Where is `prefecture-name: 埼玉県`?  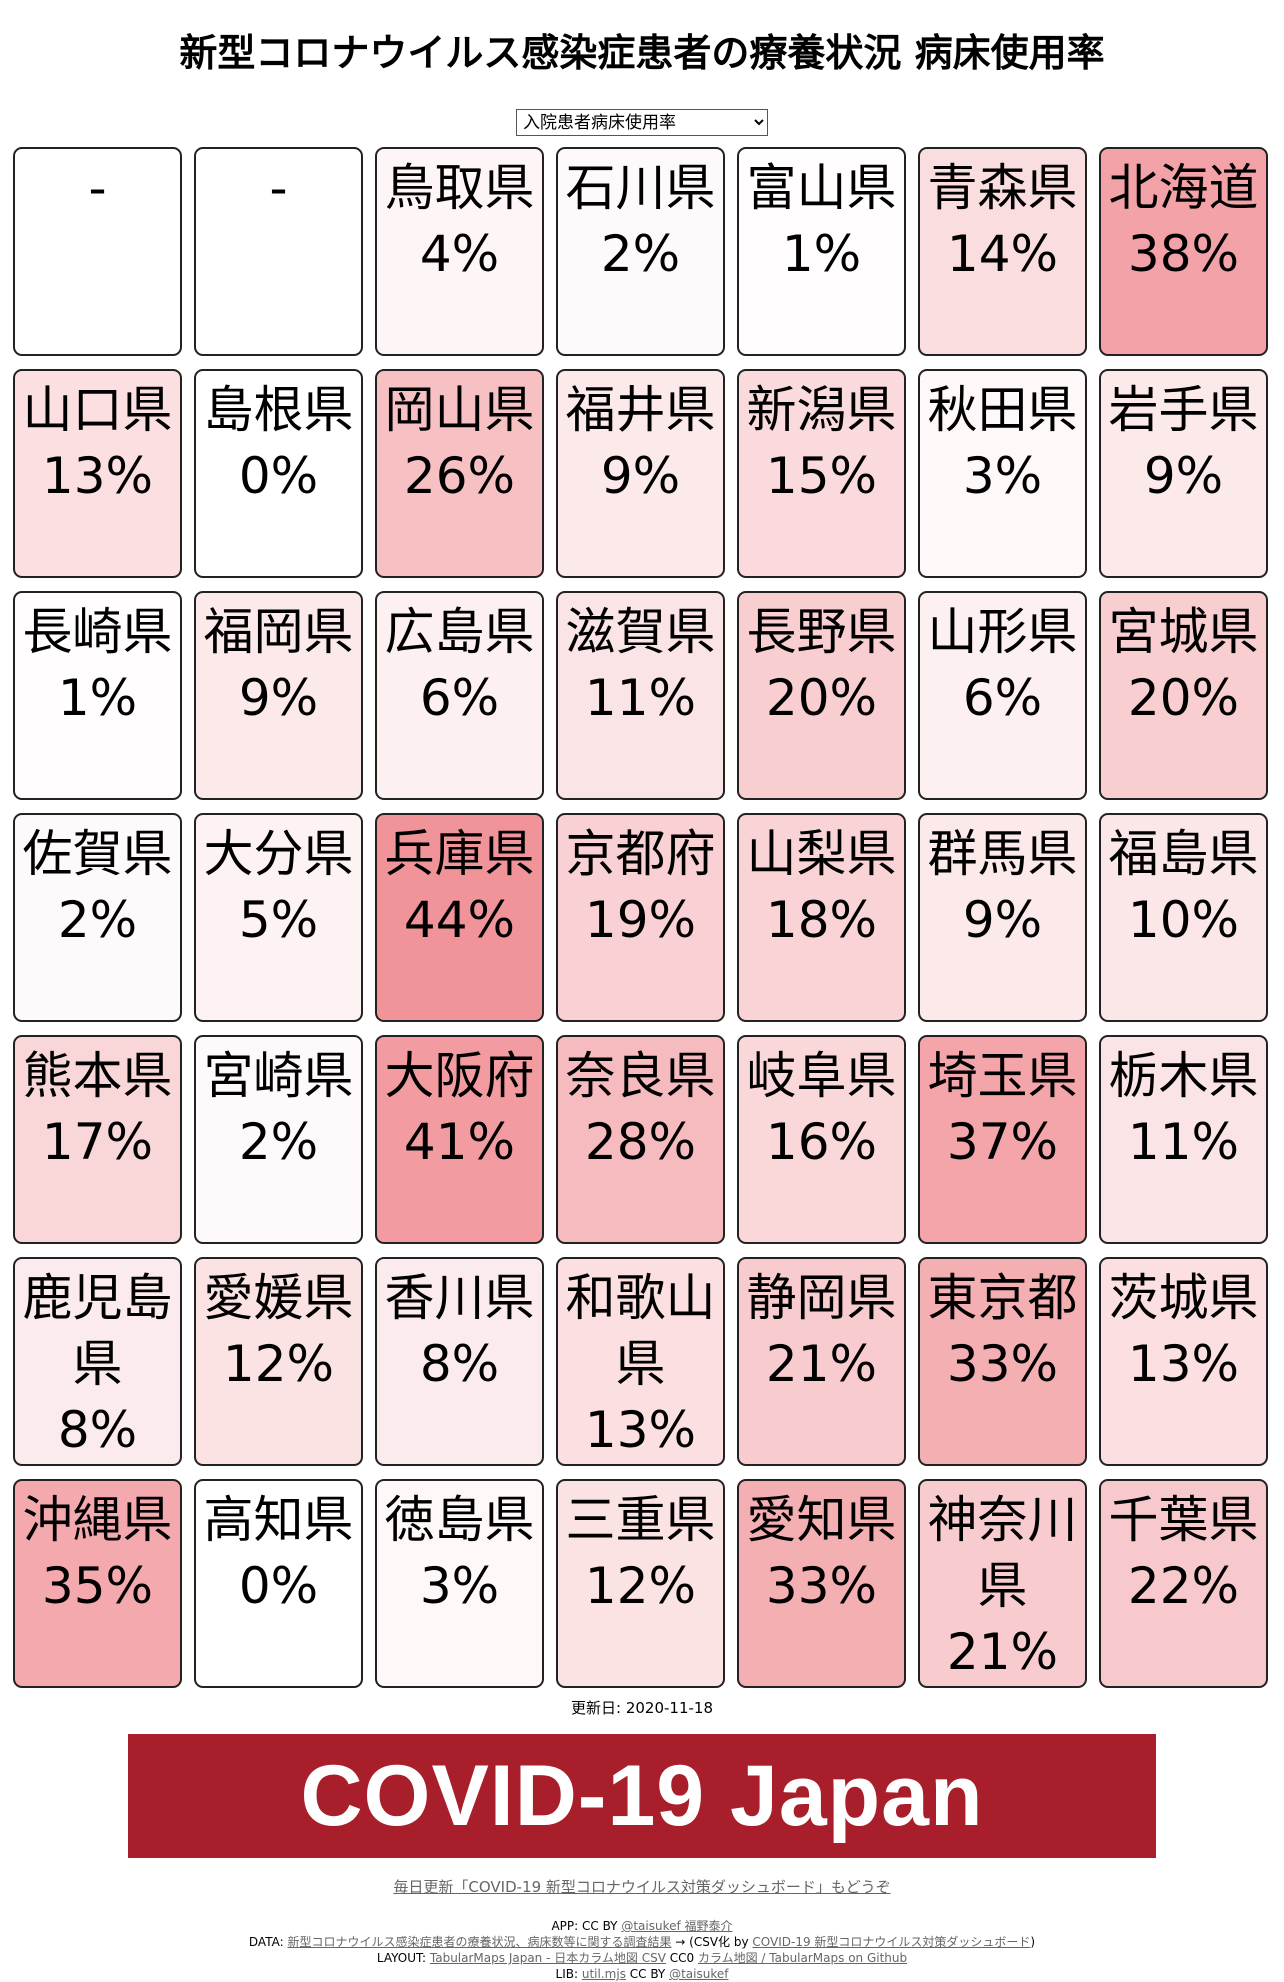 prefecture-name: 埼玉県 is located at coordinates (1002, 1076).